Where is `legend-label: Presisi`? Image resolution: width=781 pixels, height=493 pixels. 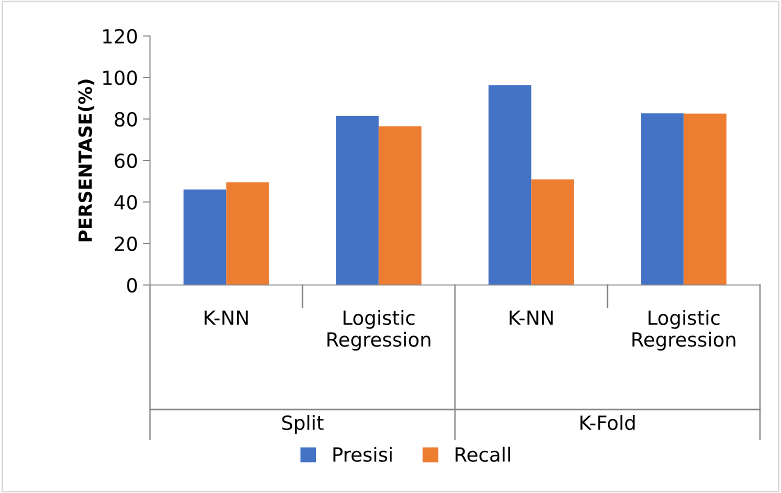
legend-label: Presisi is located at coordinates (362, 454).